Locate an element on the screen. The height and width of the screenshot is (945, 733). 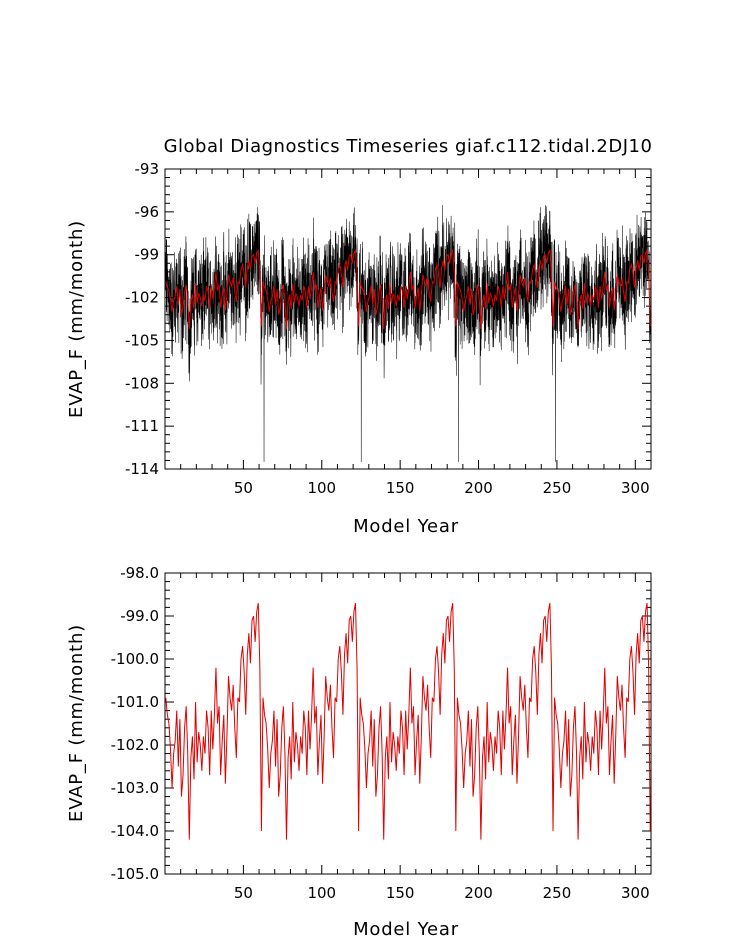
bottom-x-tick-label: 200 is located at coordinates (478, 893).